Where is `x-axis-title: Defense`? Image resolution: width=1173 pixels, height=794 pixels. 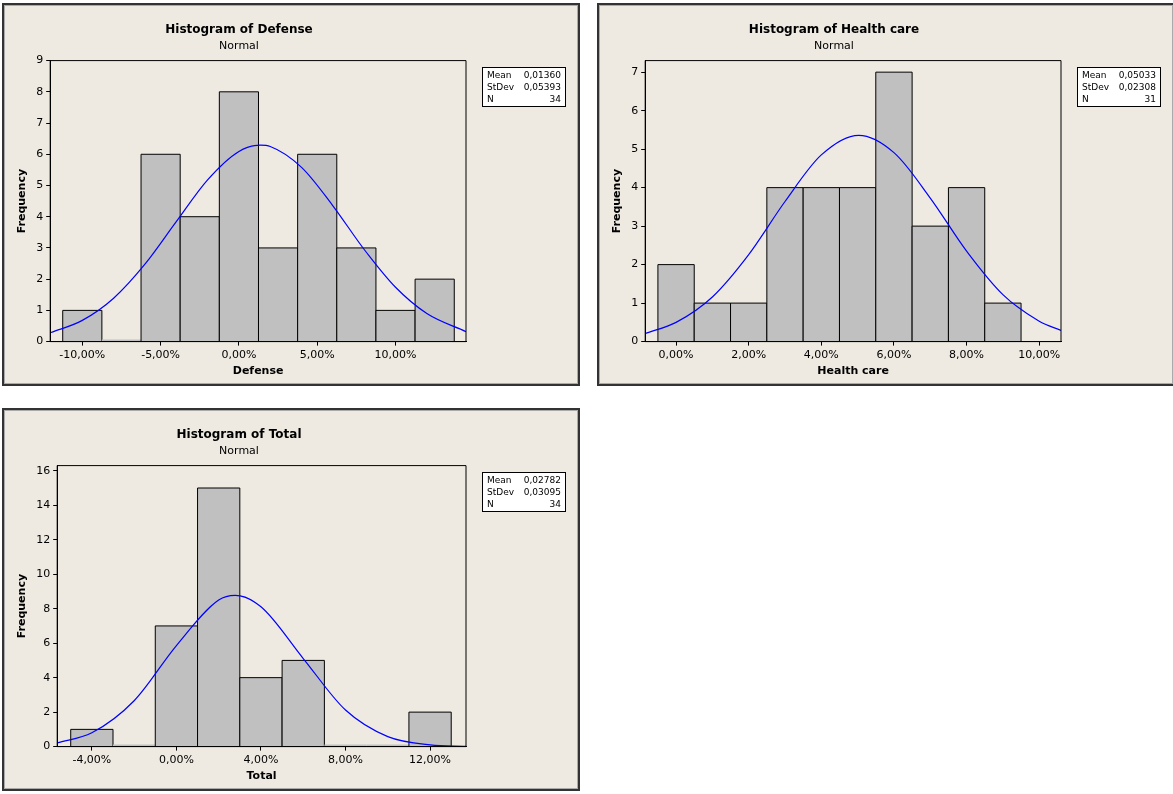
x-axis-title: Defense is located at coordinates (258, 371).